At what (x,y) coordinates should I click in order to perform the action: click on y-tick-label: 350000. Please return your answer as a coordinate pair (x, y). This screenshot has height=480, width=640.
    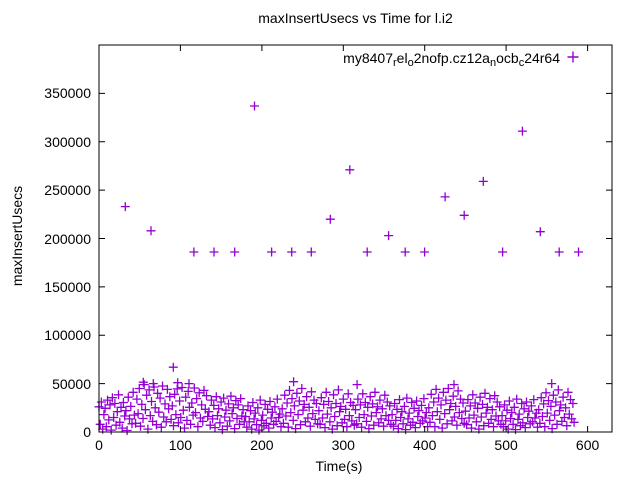
    Looking at the image, I should click on (67, 93).